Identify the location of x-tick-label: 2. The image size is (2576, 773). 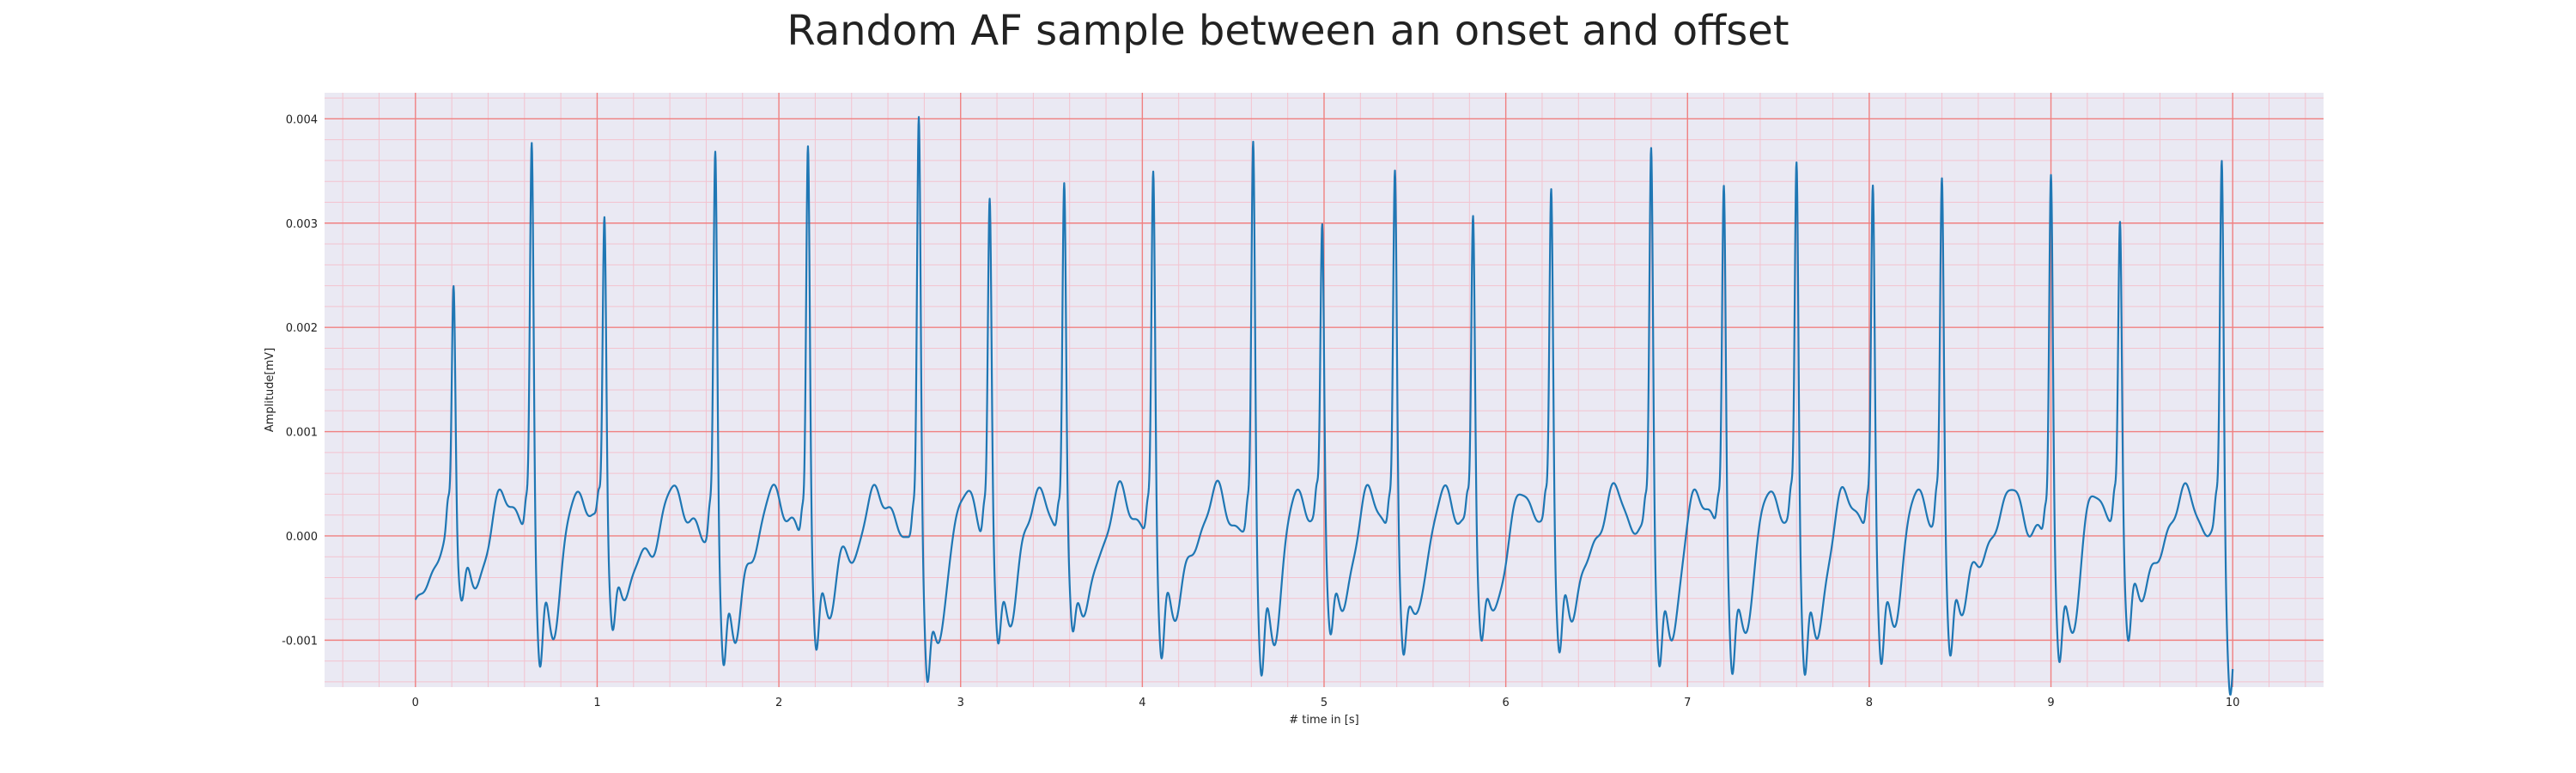
(779, 703).